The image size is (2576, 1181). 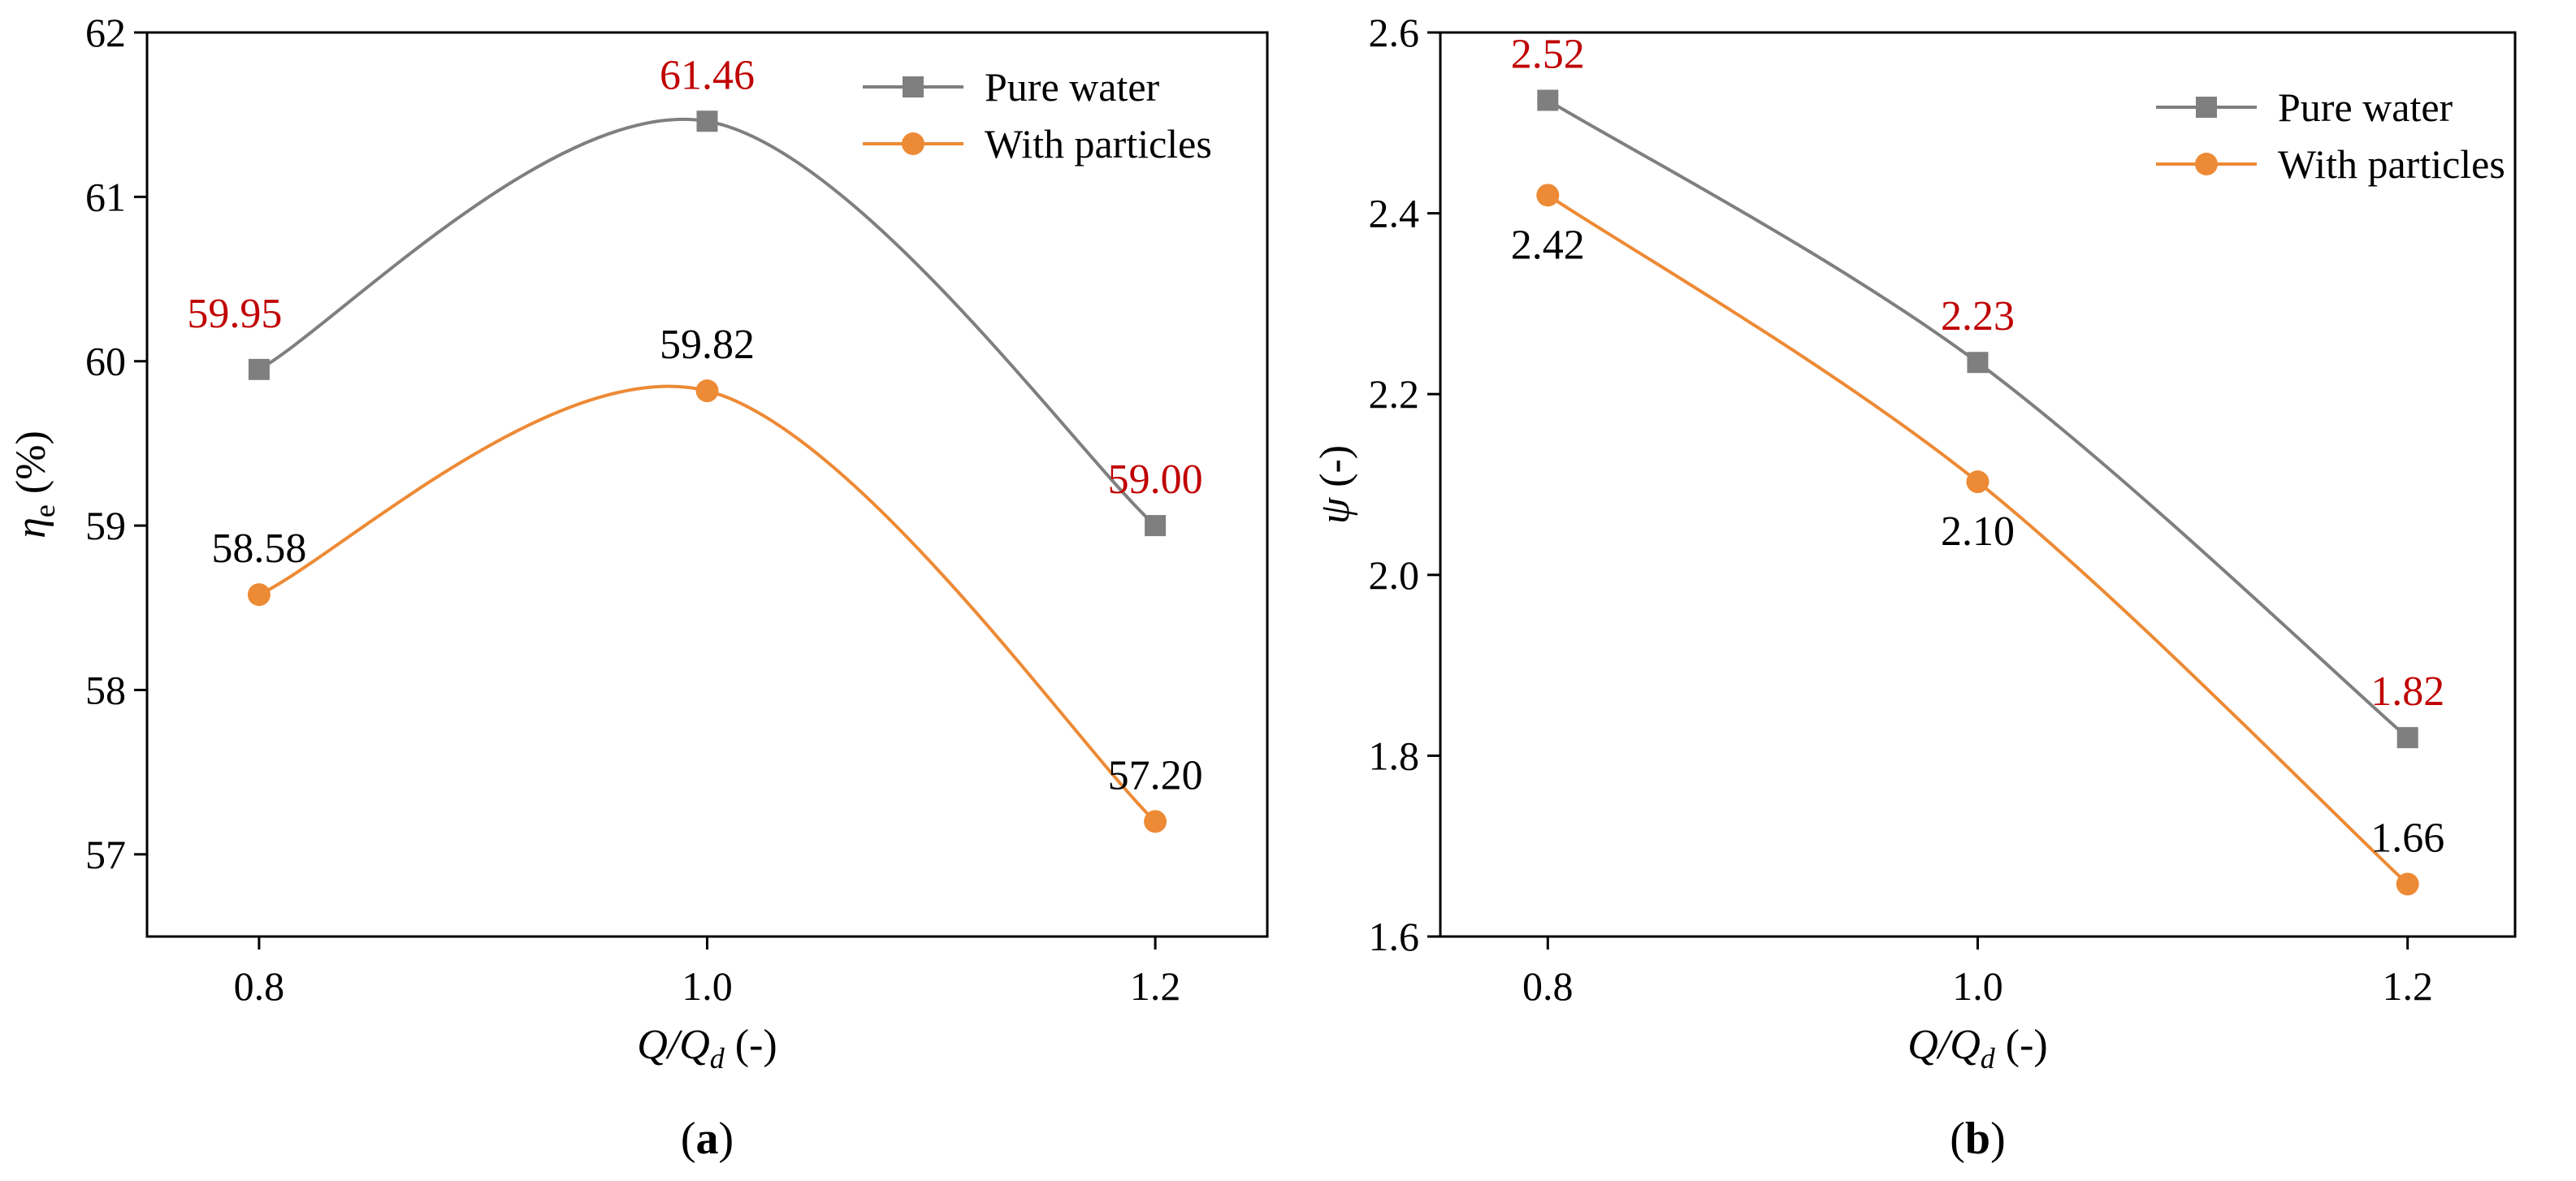 I want to click on y-tick-label: 62, so click(x=105, y=32).